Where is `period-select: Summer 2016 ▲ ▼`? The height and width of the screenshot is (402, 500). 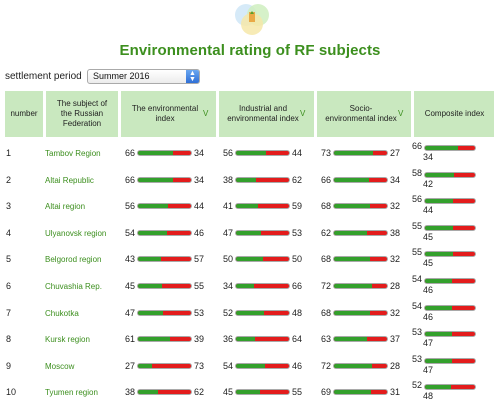
period-select: Summer 2016 ▲ ▼ is located at coordinates (143, 76).